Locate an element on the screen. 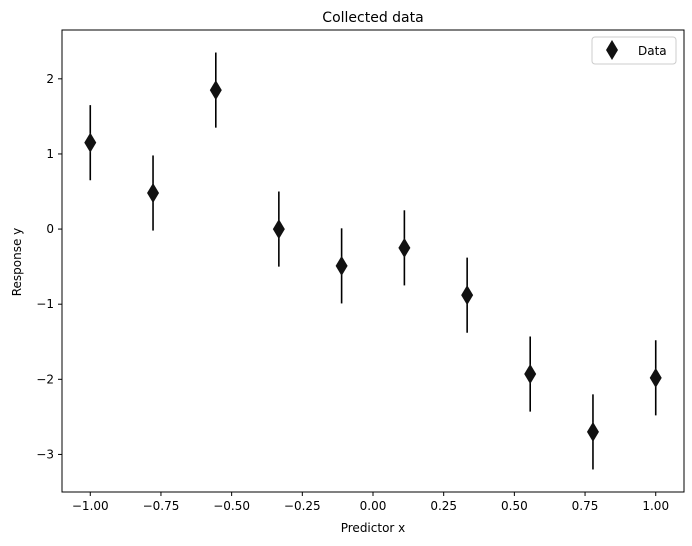 This screenshot has height=546, width=692. x-tick-label: 0.25 is located at coordinates (443, 506).